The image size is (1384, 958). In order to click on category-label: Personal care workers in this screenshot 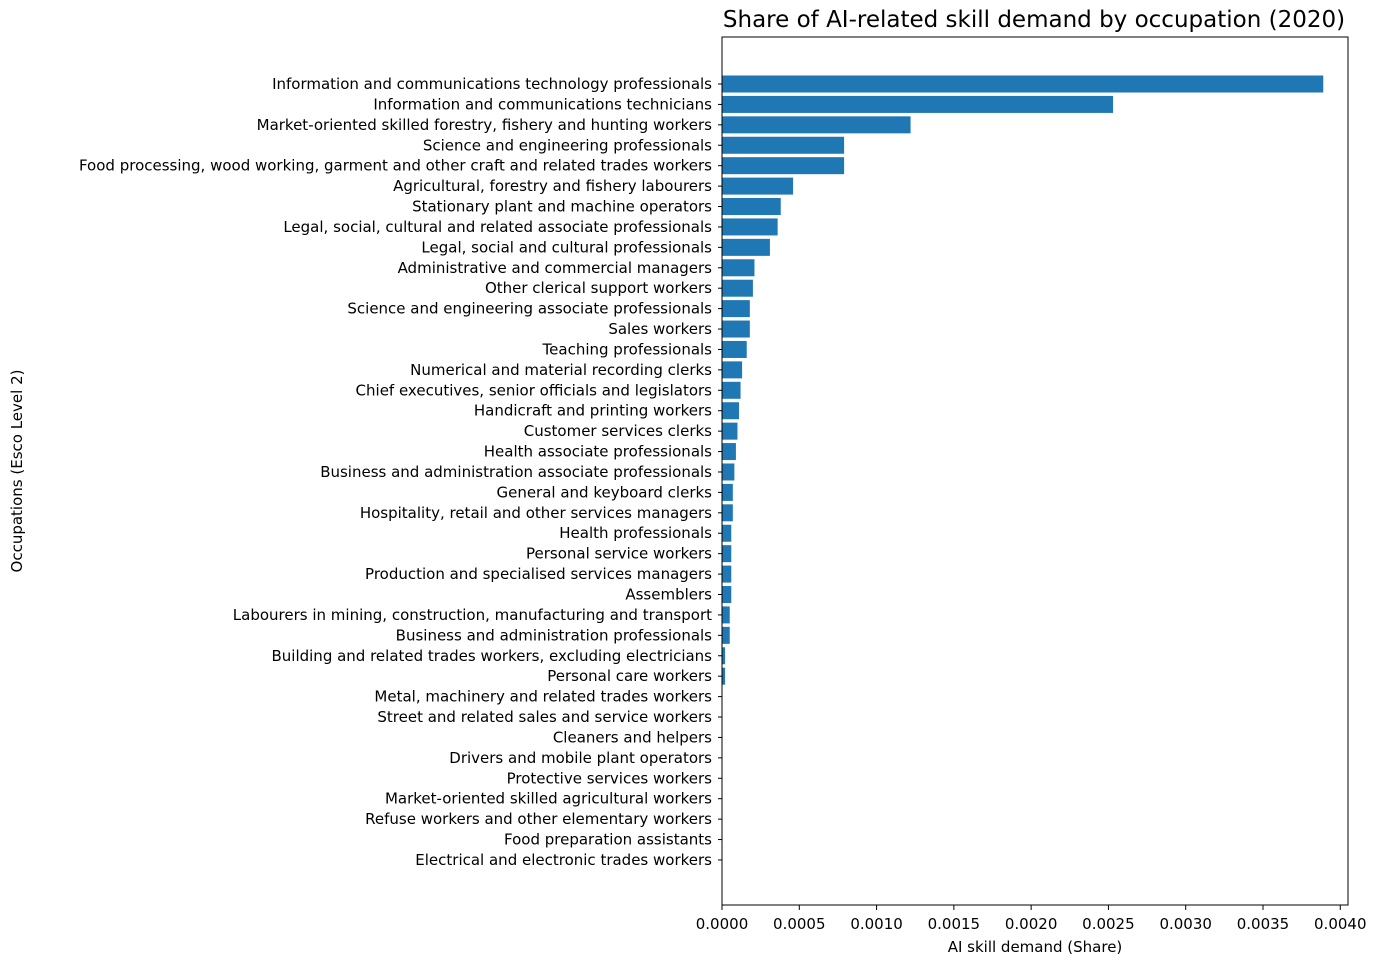, I will do `click(629, 676)`.